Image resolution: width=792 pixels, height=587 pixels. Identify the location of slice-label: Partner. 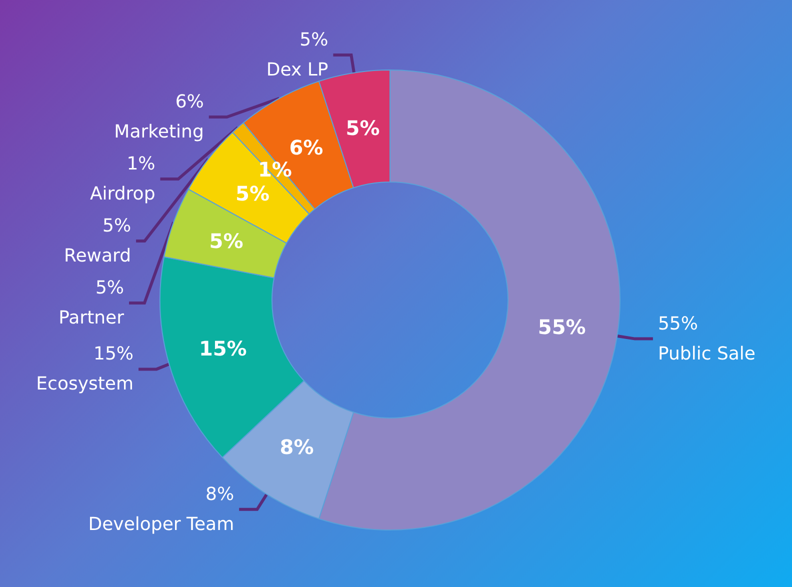
(91, 318).